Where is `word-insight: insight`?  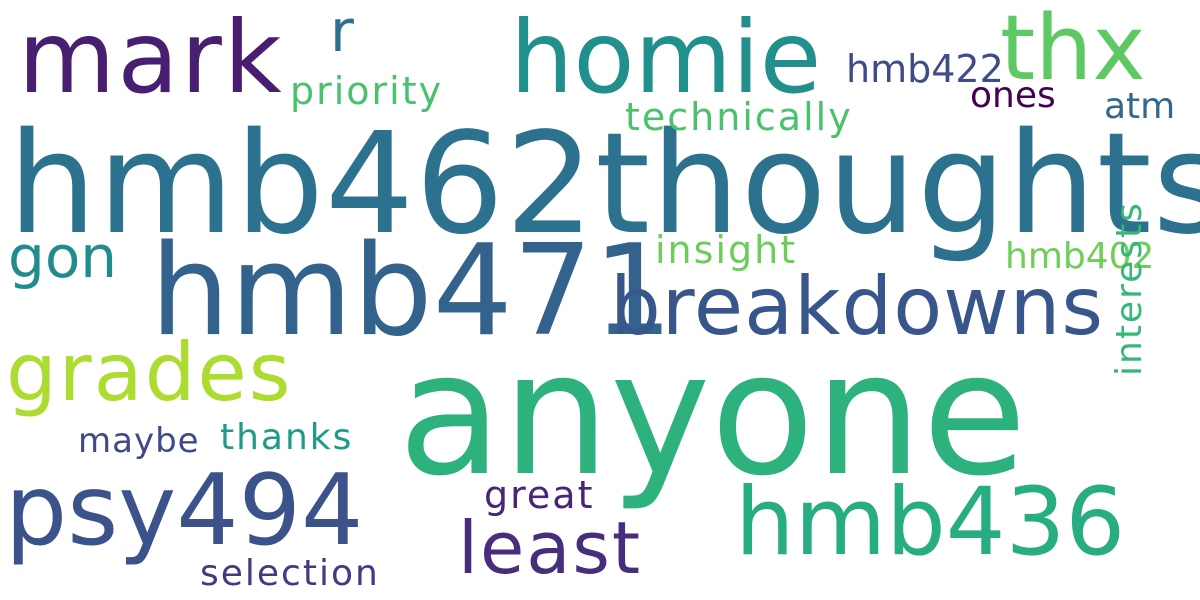
word-insight: insight is located at coordinates (726, 250).